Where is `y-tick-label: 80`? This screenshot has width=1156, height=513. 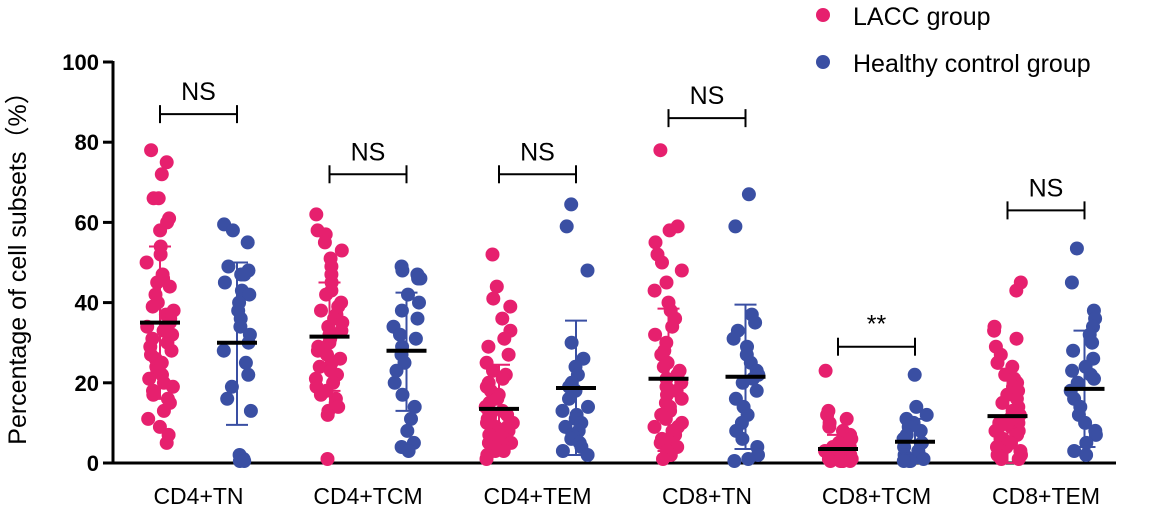
y-tick-label: 80 is located at coordinates (87, 142).